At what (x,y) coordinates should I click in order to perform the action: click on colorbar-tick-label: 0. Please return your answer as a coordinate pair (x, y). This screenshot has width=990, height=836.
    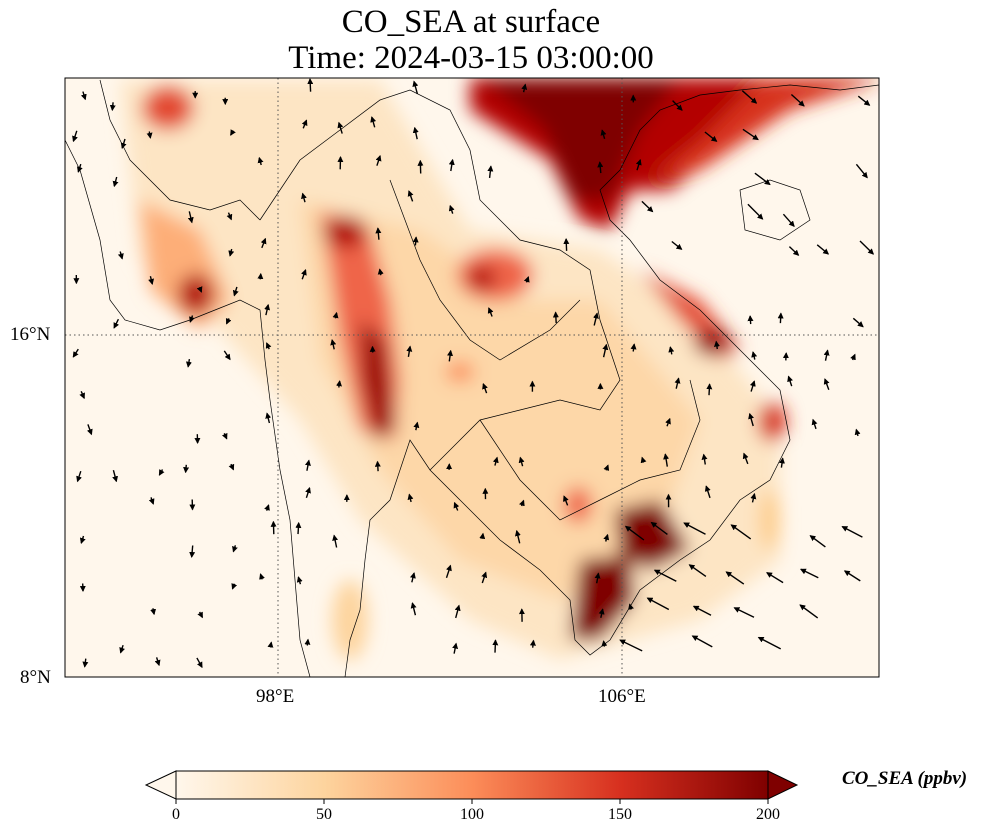
    Looking at the image, I should click on (176, 814).